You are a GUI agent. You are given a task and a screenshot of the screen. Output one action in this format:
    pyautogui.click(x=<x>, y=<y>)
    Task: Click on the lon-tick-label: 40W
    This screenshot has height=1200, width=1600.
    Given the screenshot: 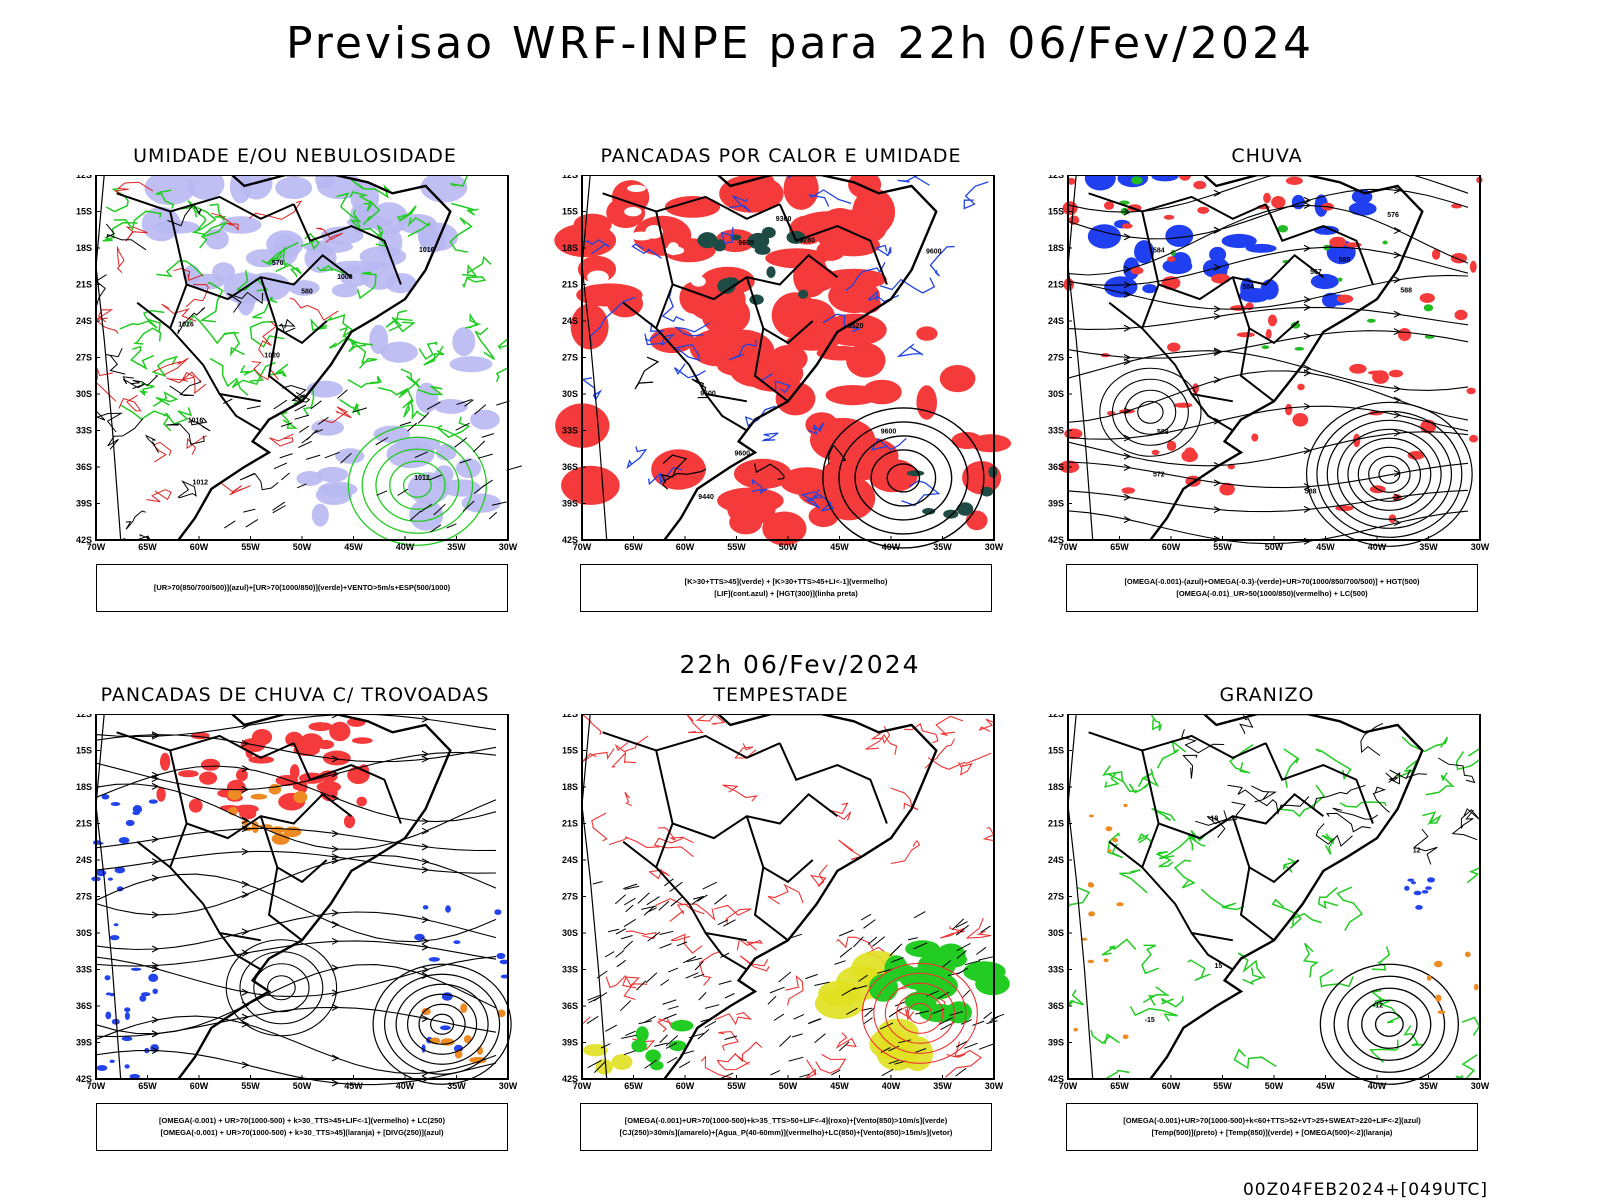 What is the action you would take?
    pyautogui.click(x=405, y=547)
    